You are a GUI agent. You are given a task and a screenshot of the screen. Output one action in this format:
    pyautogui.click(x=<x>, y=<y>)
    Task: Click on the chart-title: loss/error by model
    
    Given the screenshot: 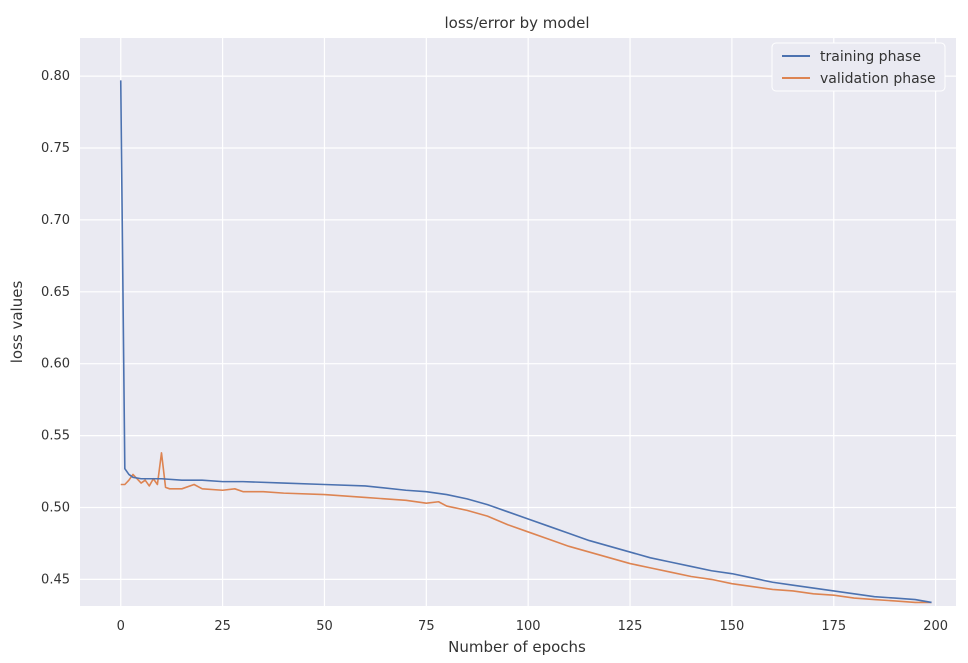 What is the action you would take?
    pyautogui.click(x=517, y=23)
    